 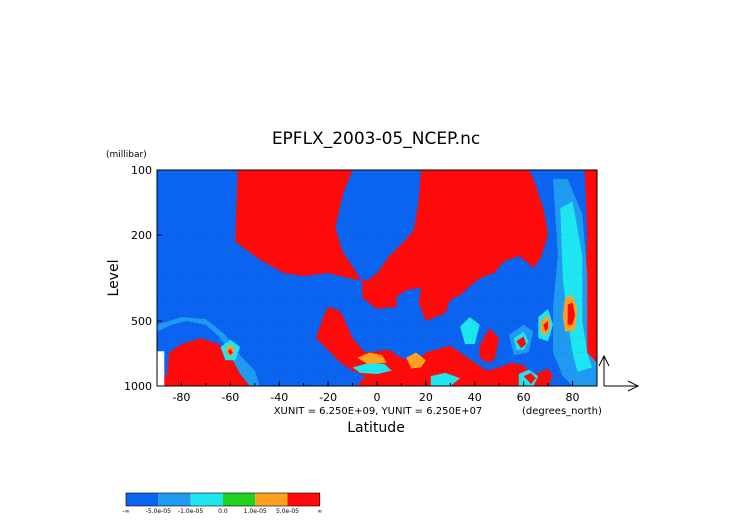 I want to click on y-tick-label: 500, so click(x=141, y=321).